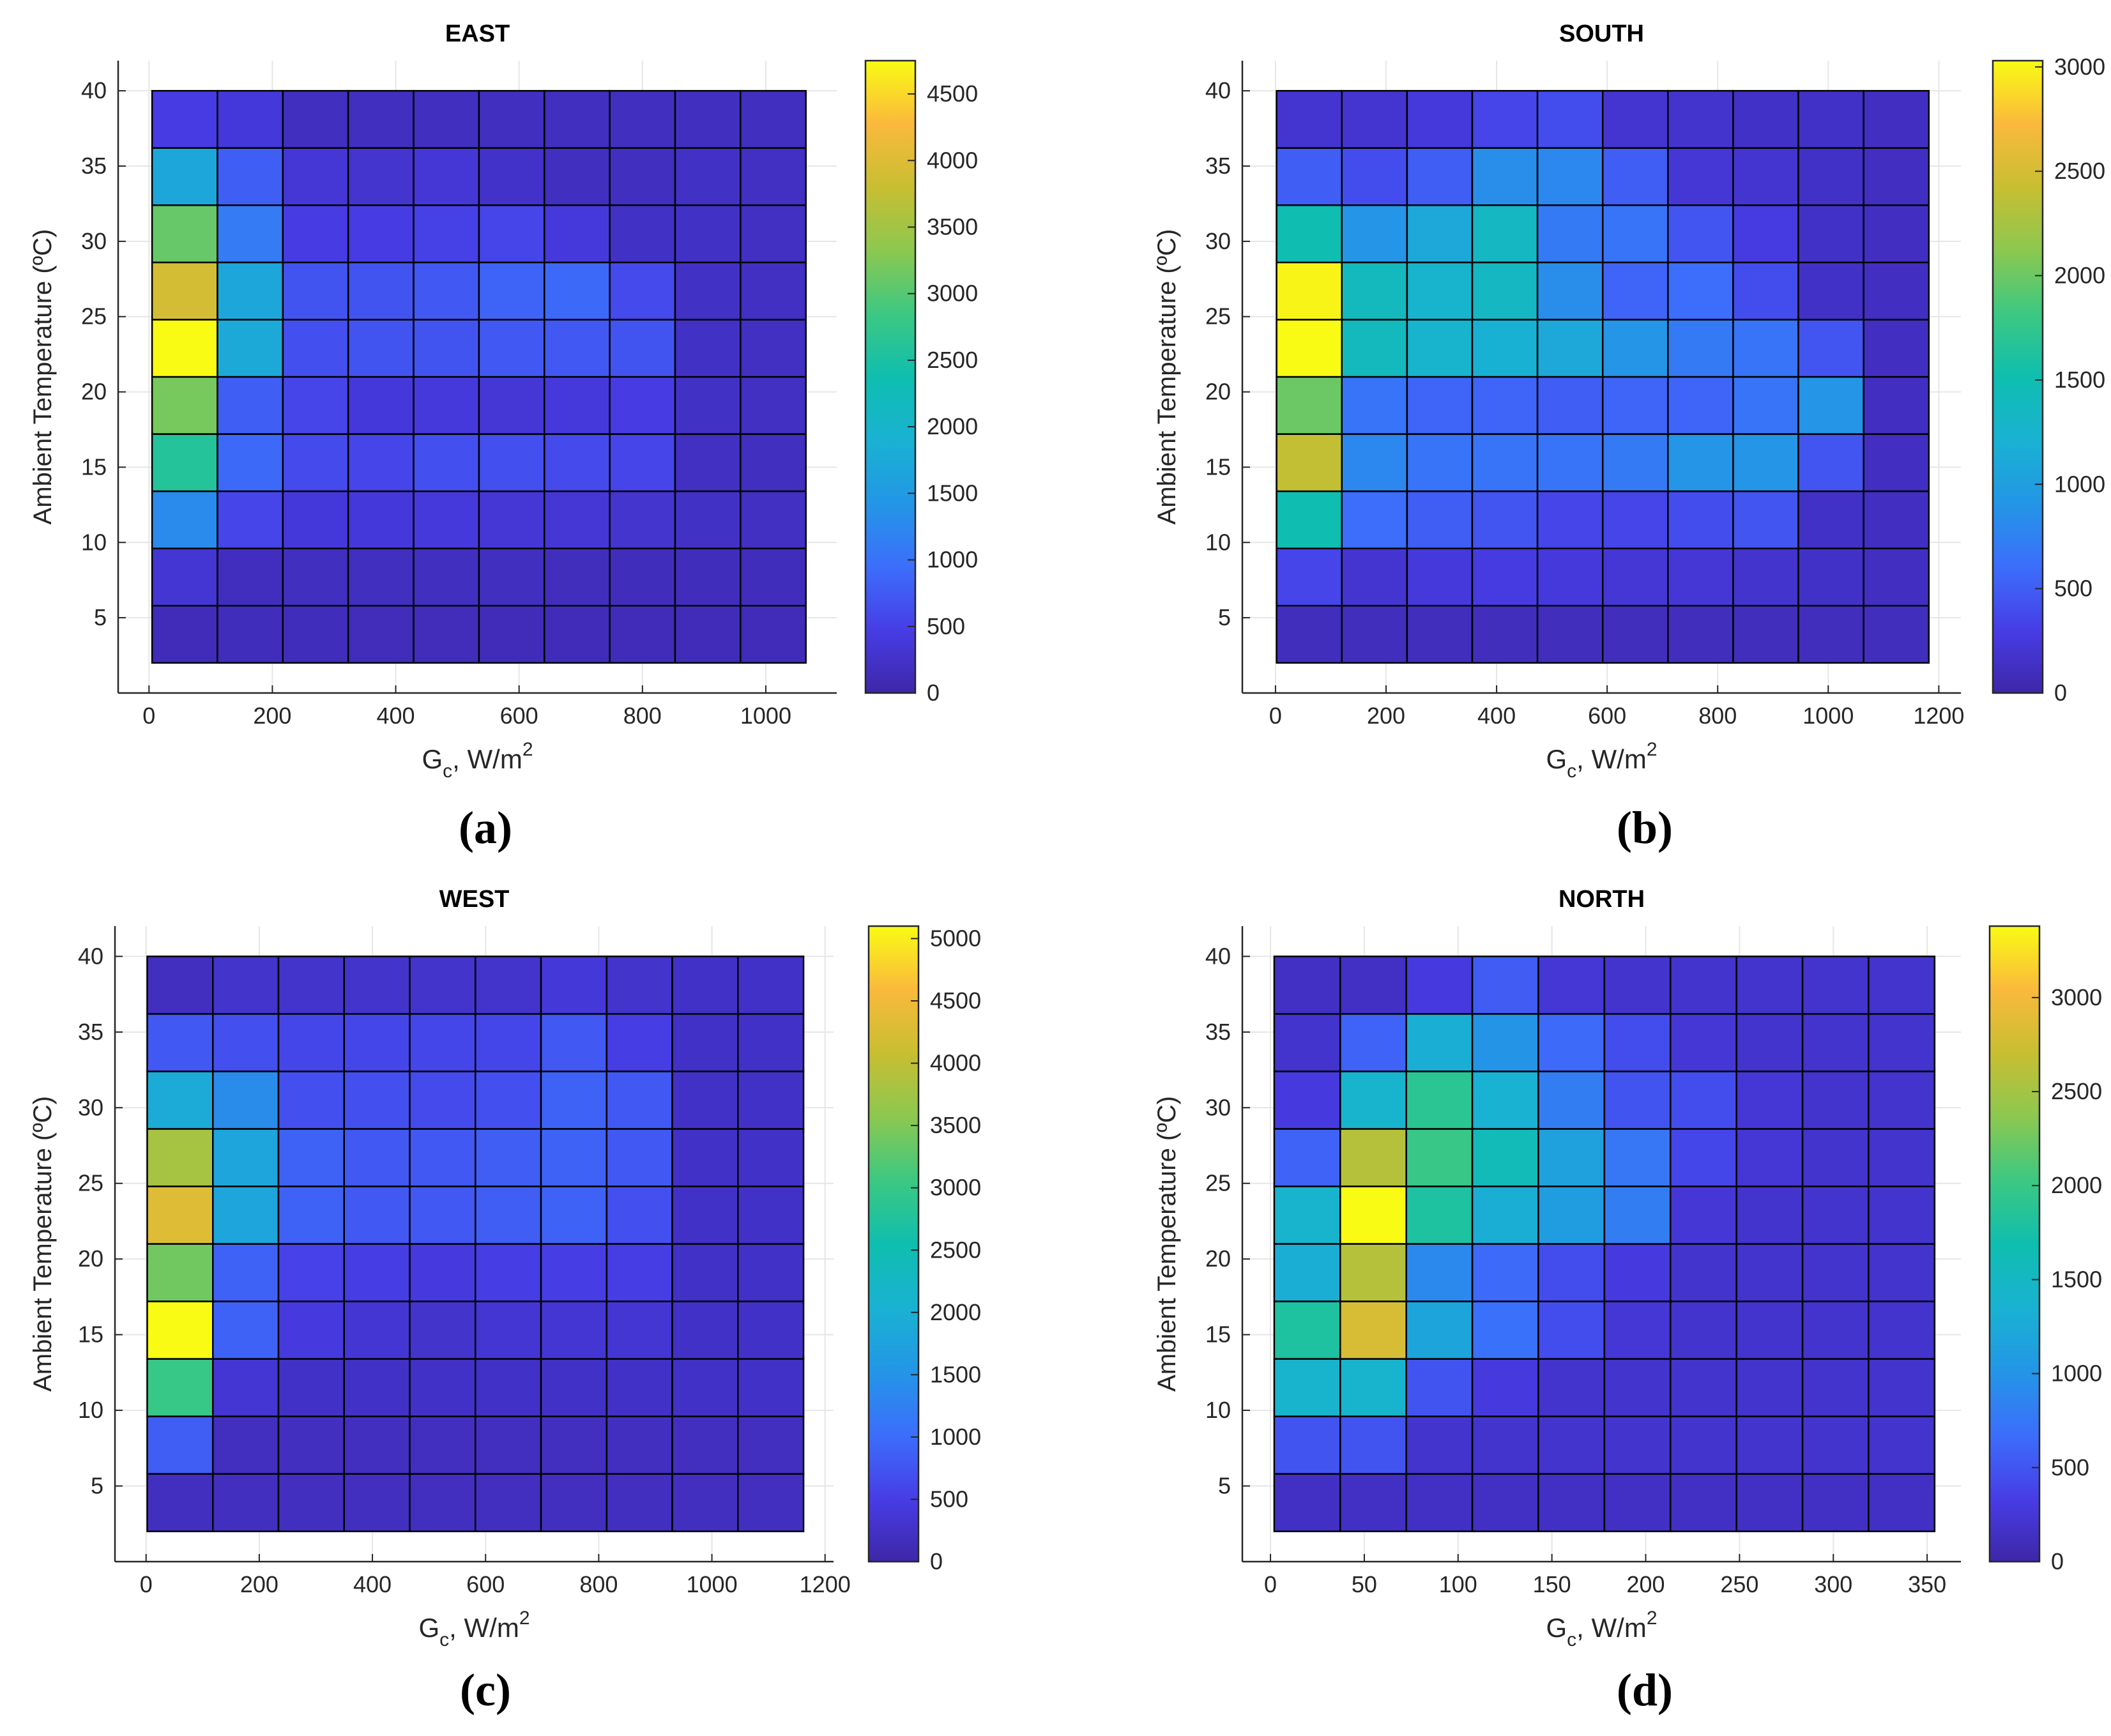 The width and height of the screenshot is (2111, 1736). Describe the element at coordinates (485, 827) in the screenshot. I see `panel-label-a-text: (a)` at that location.